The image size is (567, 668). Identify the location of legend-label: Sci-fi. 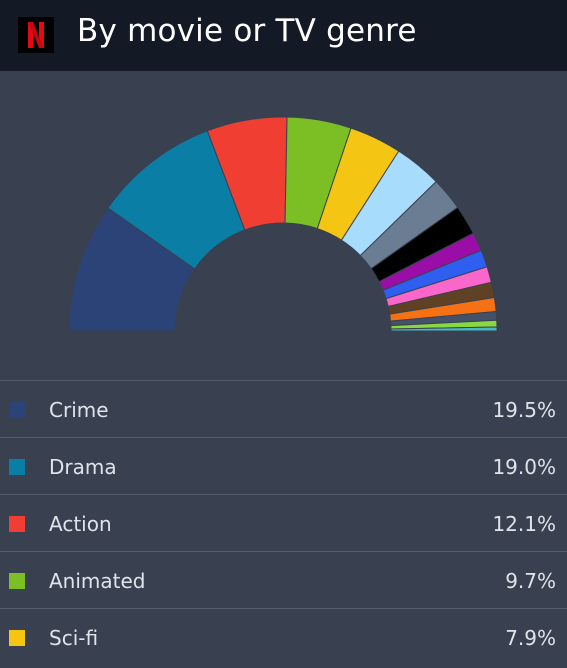
(74, 638).